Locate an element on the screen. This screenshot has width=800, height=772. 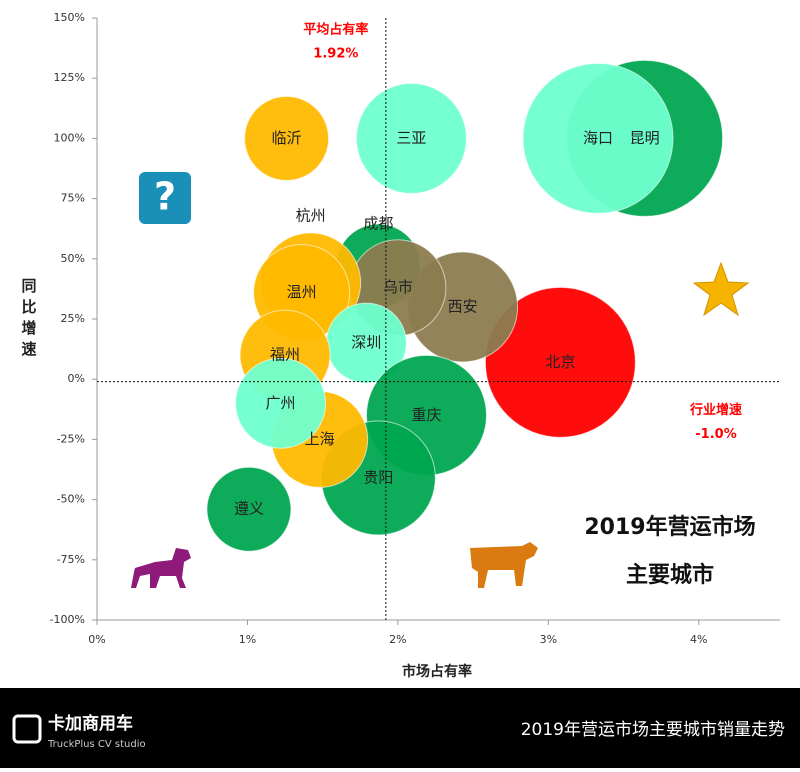
bubble-label: 临沂 is located at coordinates (287, 138).